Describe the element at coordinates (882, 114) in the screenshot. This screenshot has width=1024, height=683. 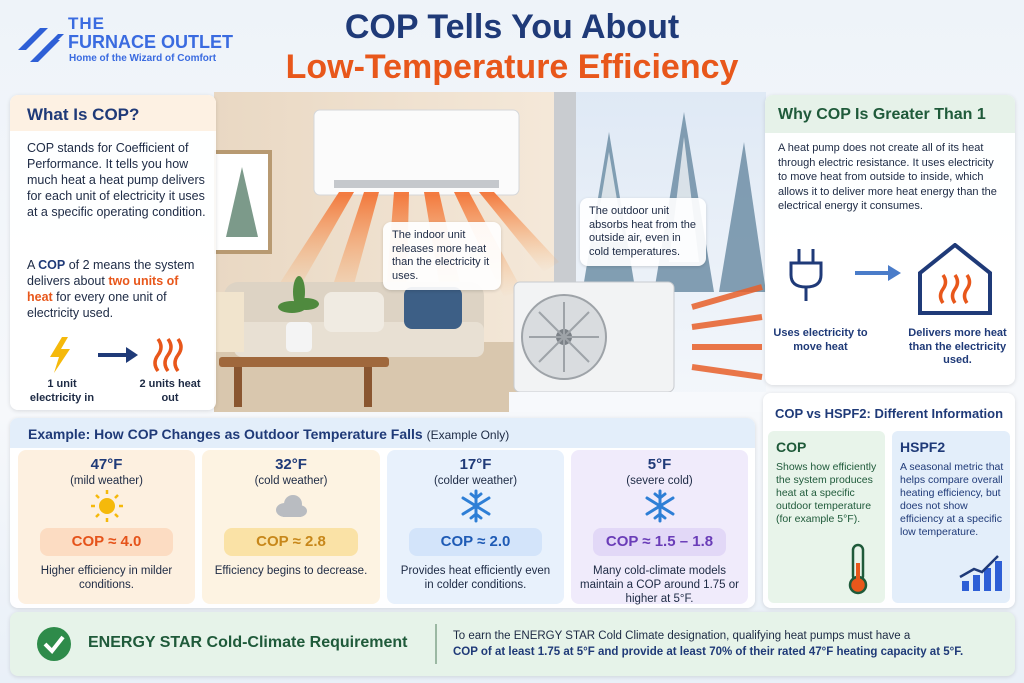
I see `heading: Why COP Is Greater Than 1` at that location.